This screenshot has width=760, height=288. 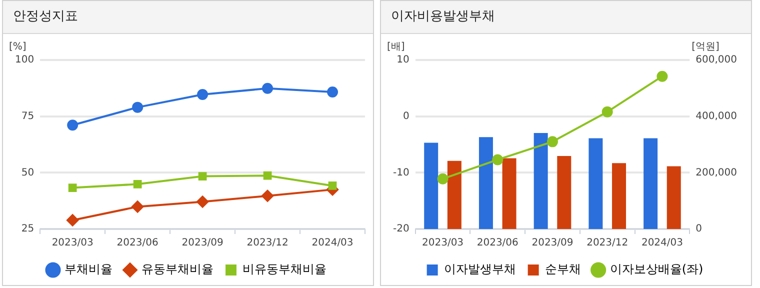 What do you see at coordinates (401, 229) in the screenshot?
I see `y-tick-label: -20` at bounding box center [401, 229].